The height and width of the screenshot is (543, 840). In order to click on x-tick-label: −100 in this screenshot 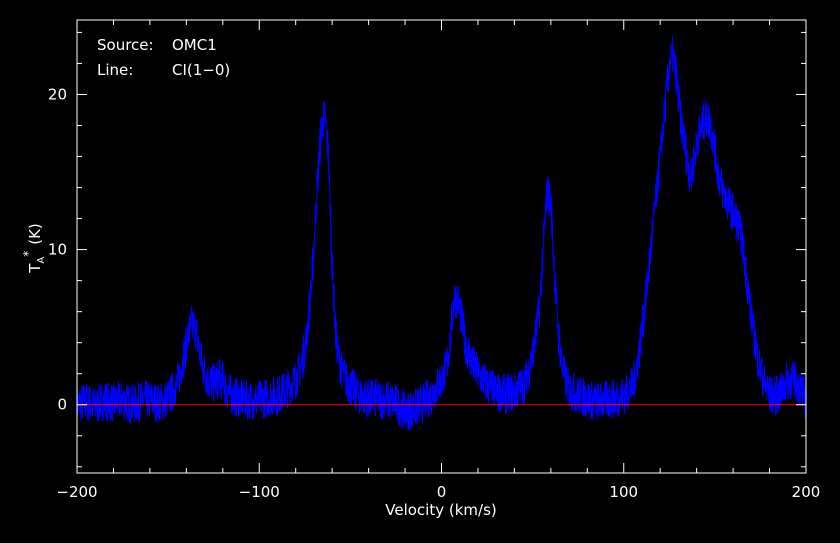, I will do `click(259, 492)`.